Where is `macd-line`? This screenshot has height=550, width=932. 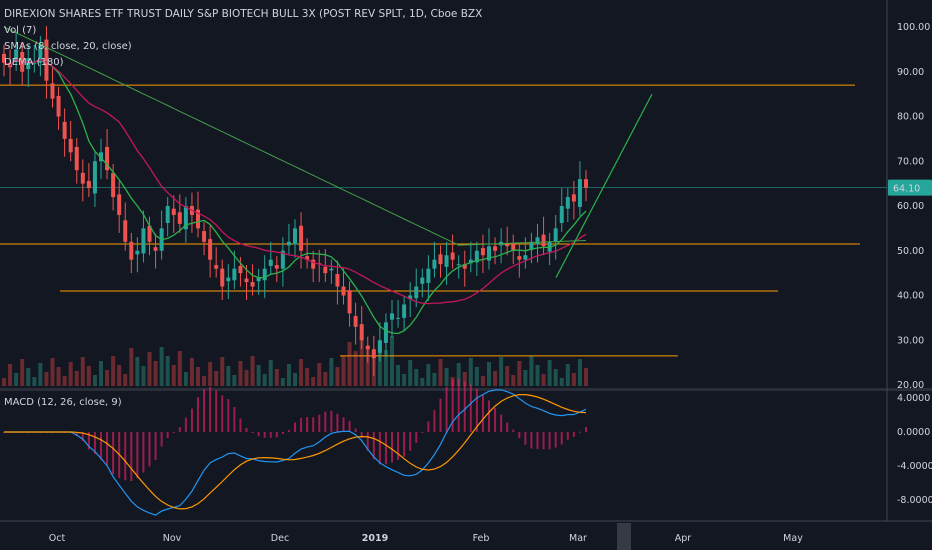
macd-line is located at coordinates (295, 452).